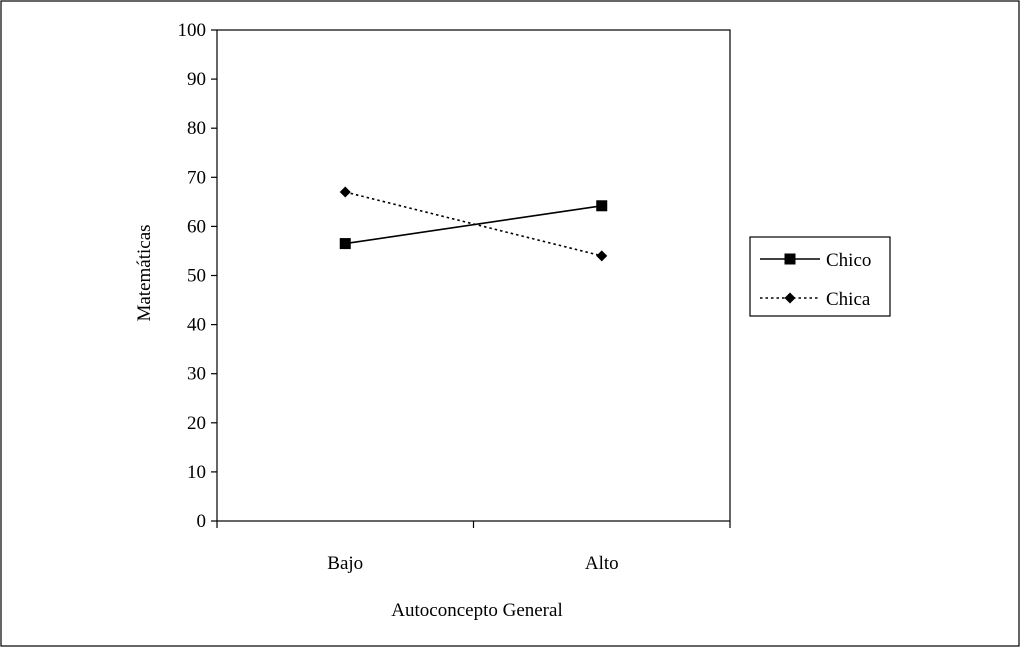 This screenshot has height=652, width=1020. What do you see at coordinates (196, 325) in the screenshot?
I see `y-tick-label: 40` at bounding box center [196, 325].